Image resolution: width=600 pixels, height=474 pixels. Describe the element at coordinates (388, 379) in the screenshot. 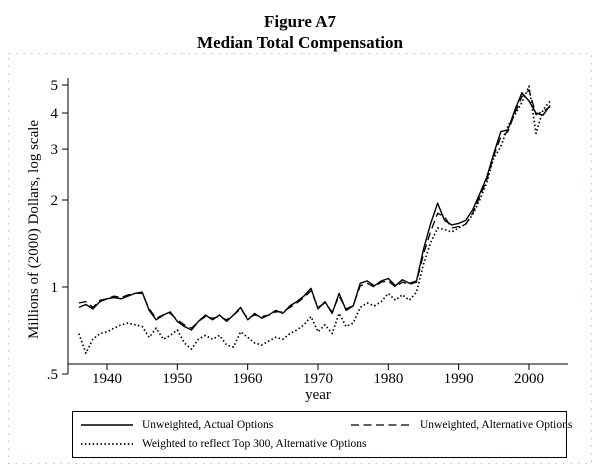

I see `x-tick-label: 1980` at that location.